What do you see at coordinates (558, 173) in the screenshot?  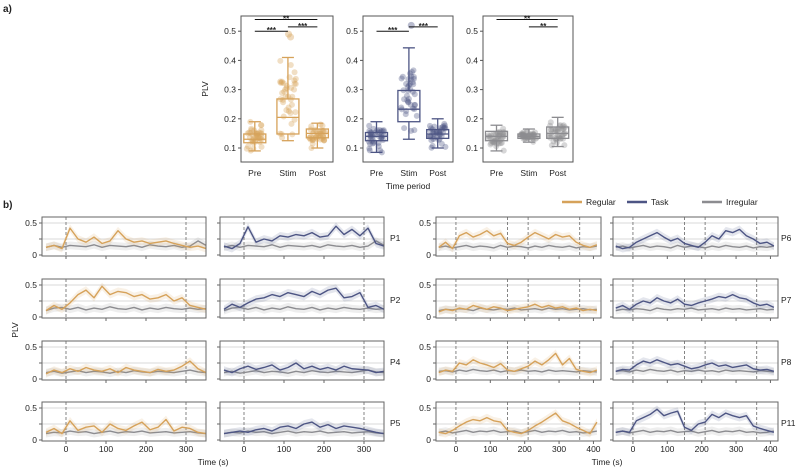 I see `x-tick-label: Post` at bounding box center [558, 173].